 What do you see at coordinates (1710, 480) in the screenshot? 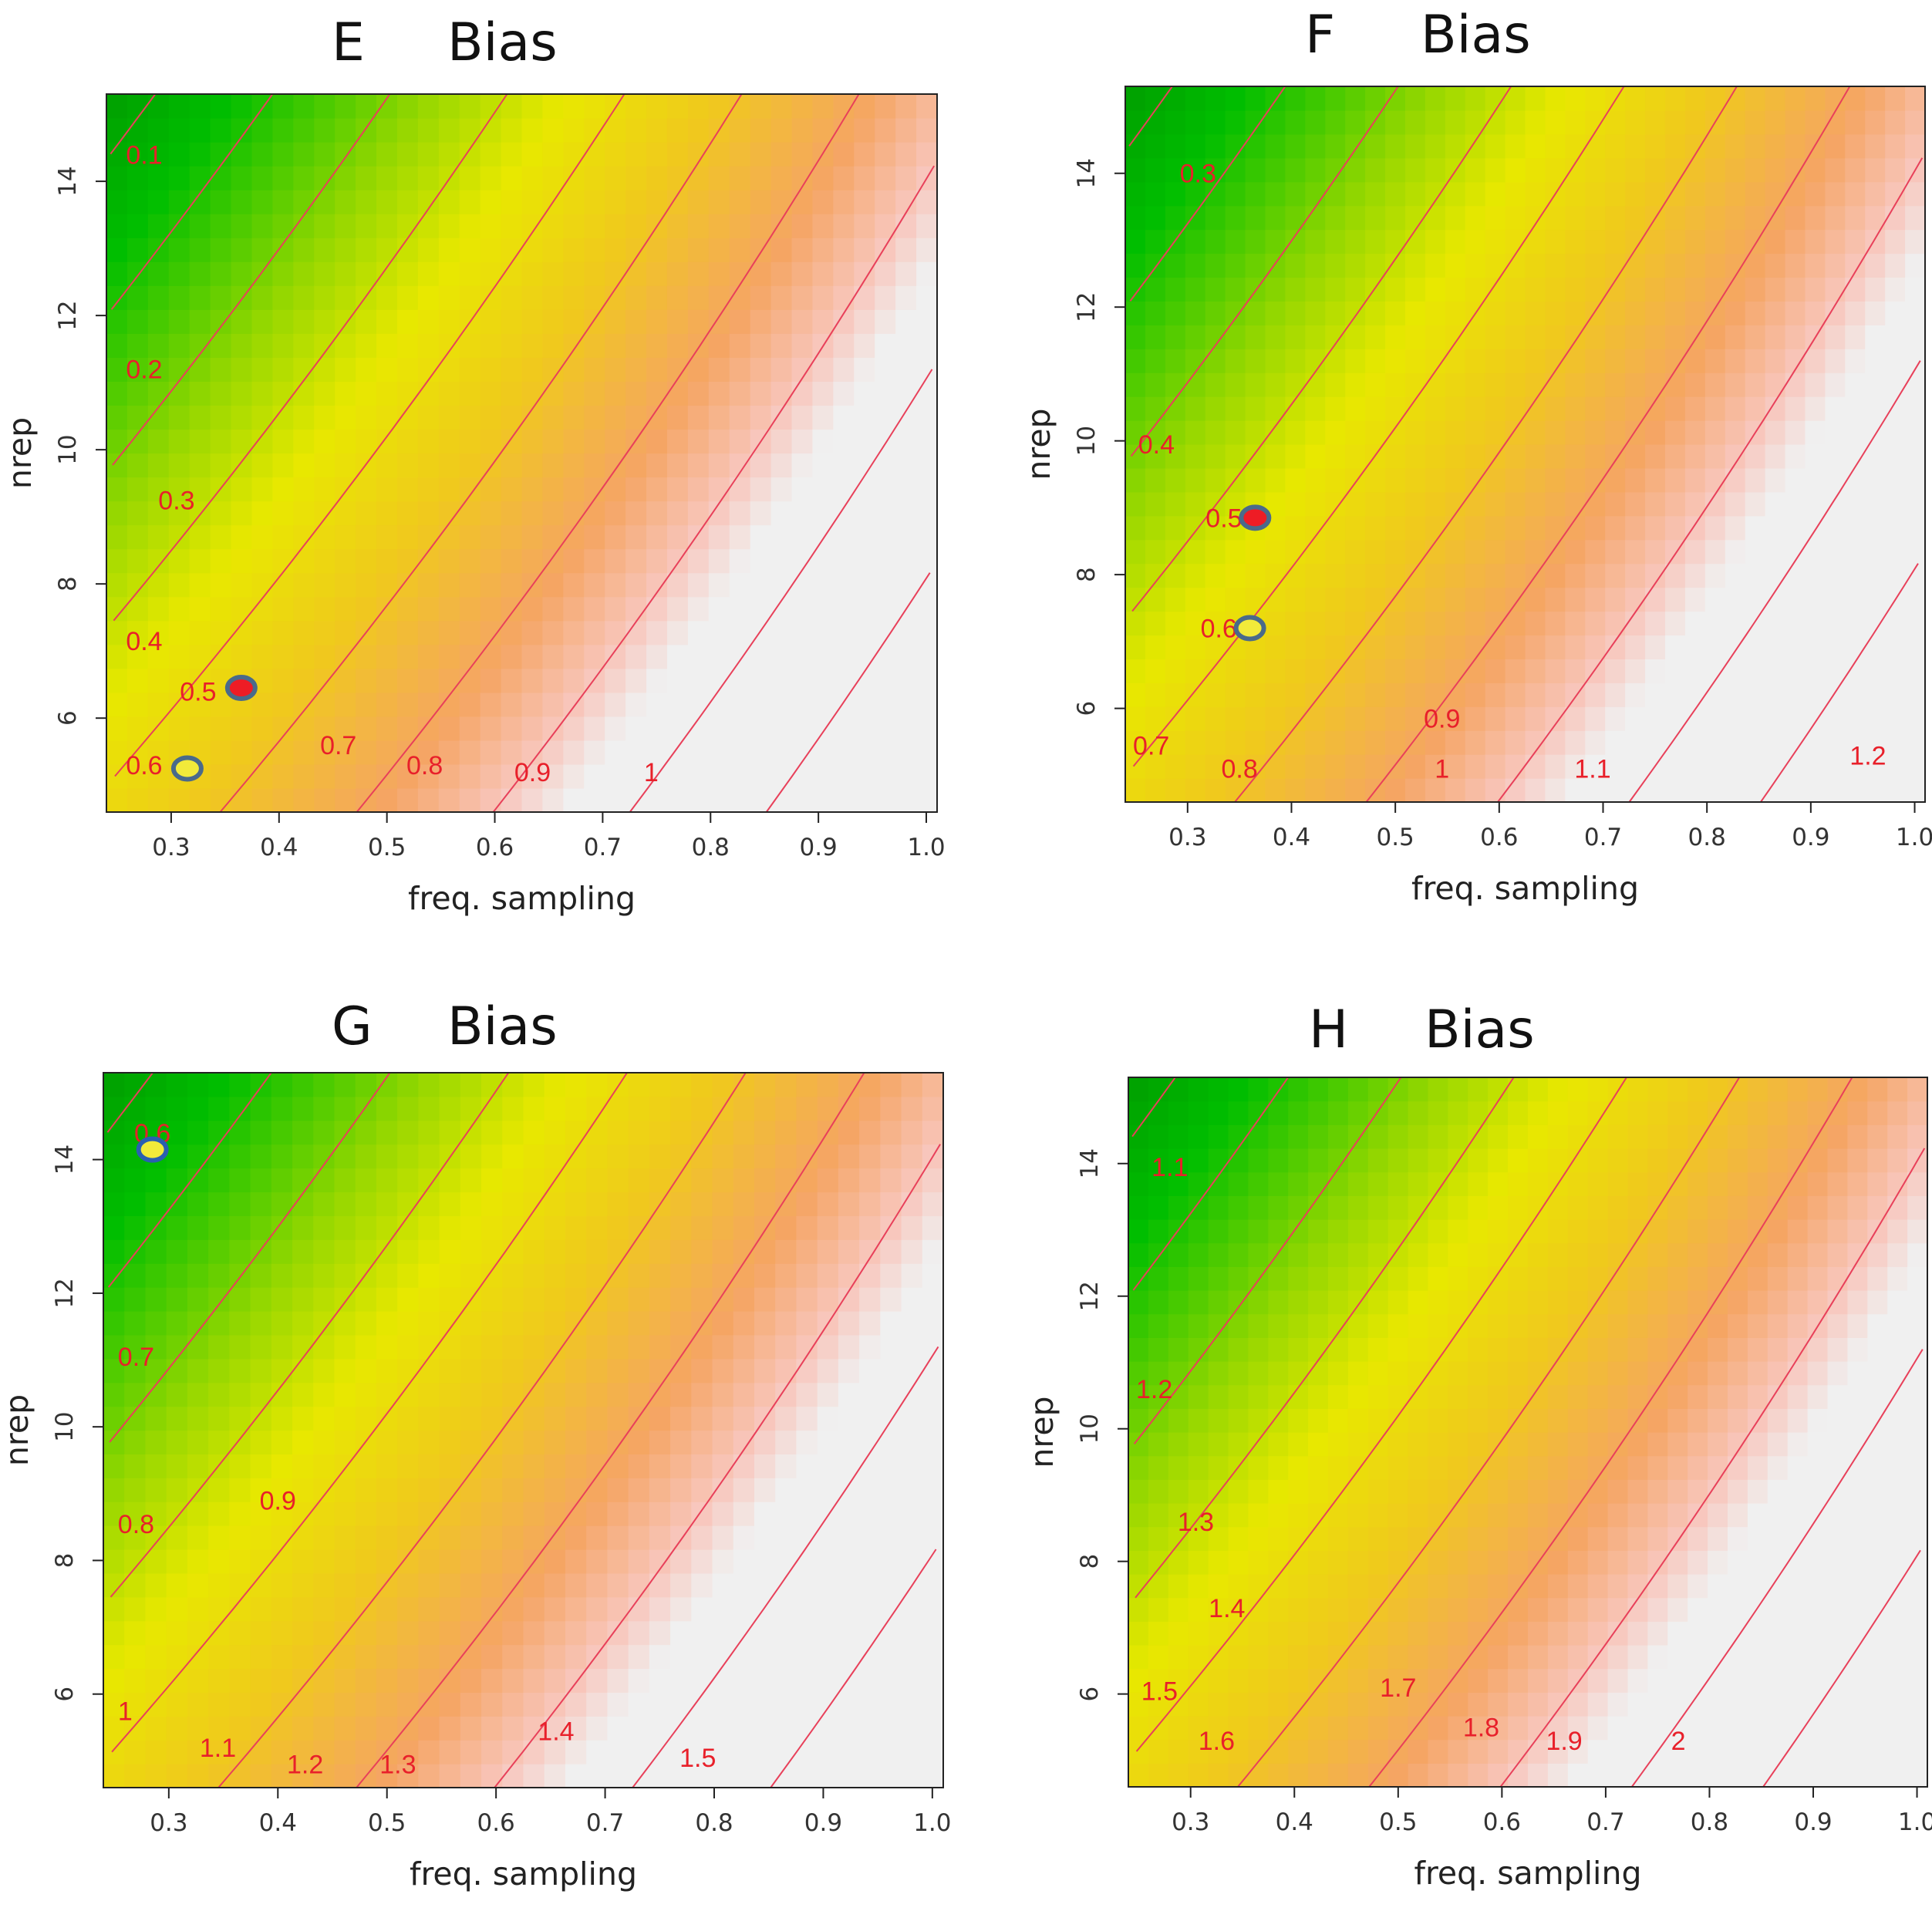
I see `contour-line` at bounding box center [1710, 480].